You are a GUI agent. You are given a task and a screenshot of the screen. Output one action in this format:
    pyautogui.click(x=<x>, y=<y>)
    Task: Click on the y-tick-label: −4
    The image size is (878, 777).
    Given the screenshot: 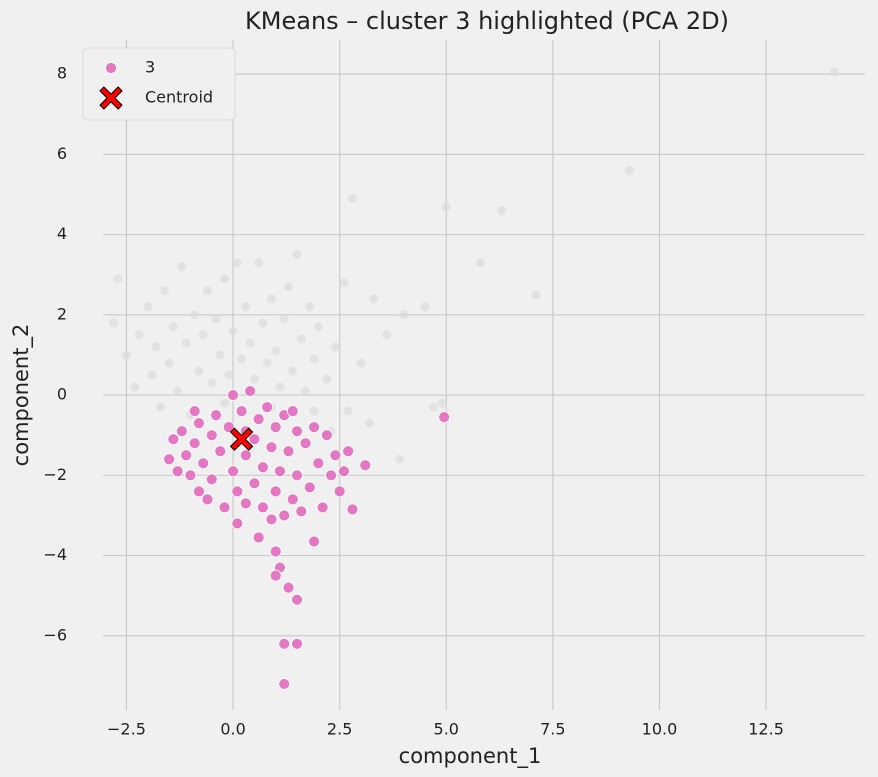 What is the action you would take?
    pyautogui.click(x=55, y=554)
    